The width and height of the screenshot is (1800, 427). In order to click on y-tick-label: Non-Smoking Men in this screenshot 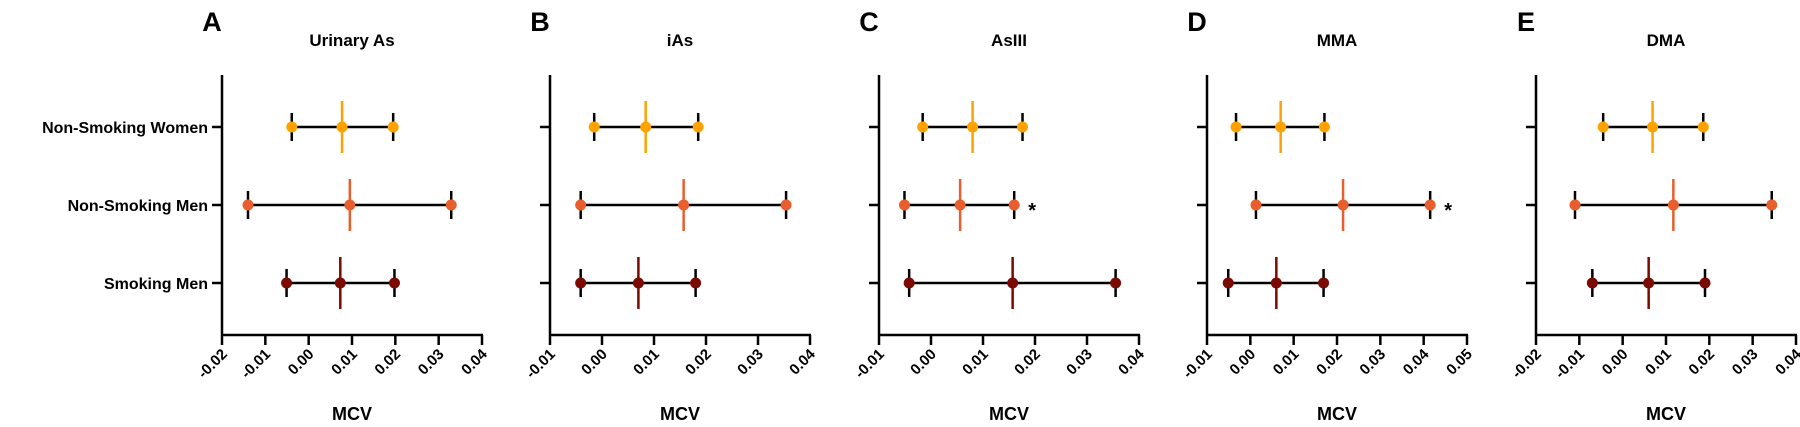, I will do `click(138, 206)`.